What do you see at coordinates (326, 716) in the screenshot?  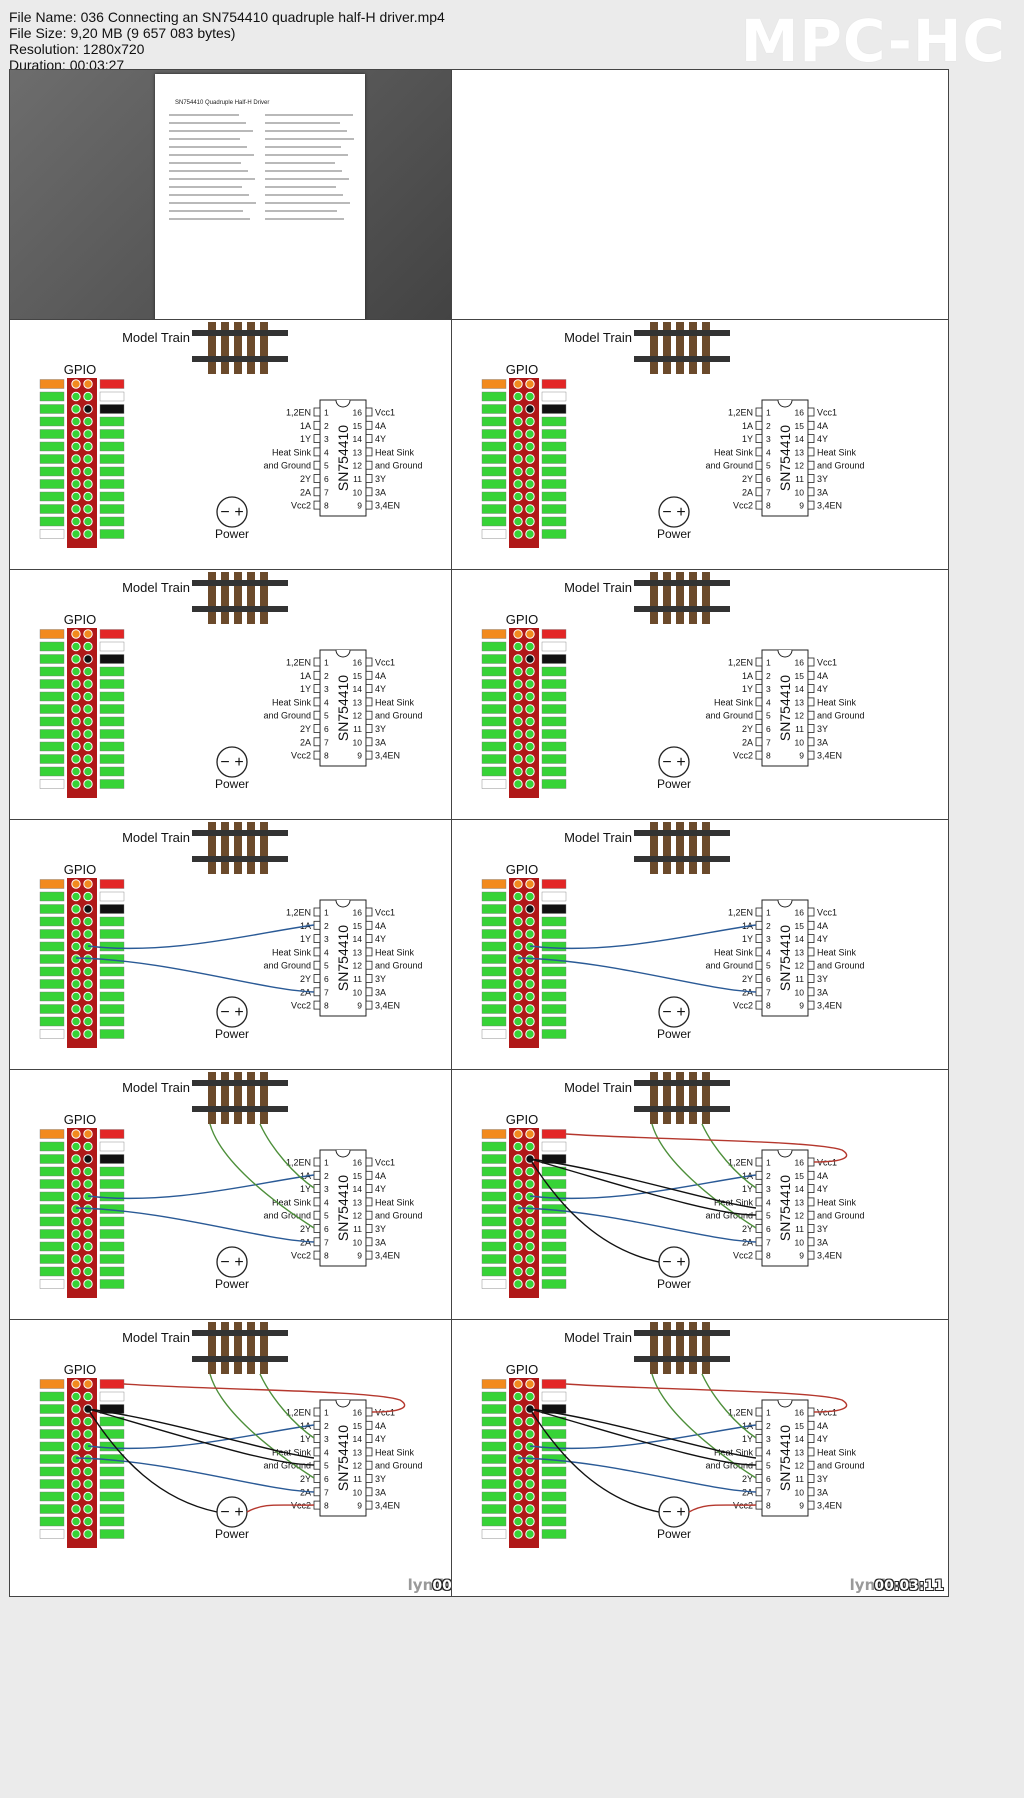 I see `pin-number: 5` at bounding box center [326, 716].